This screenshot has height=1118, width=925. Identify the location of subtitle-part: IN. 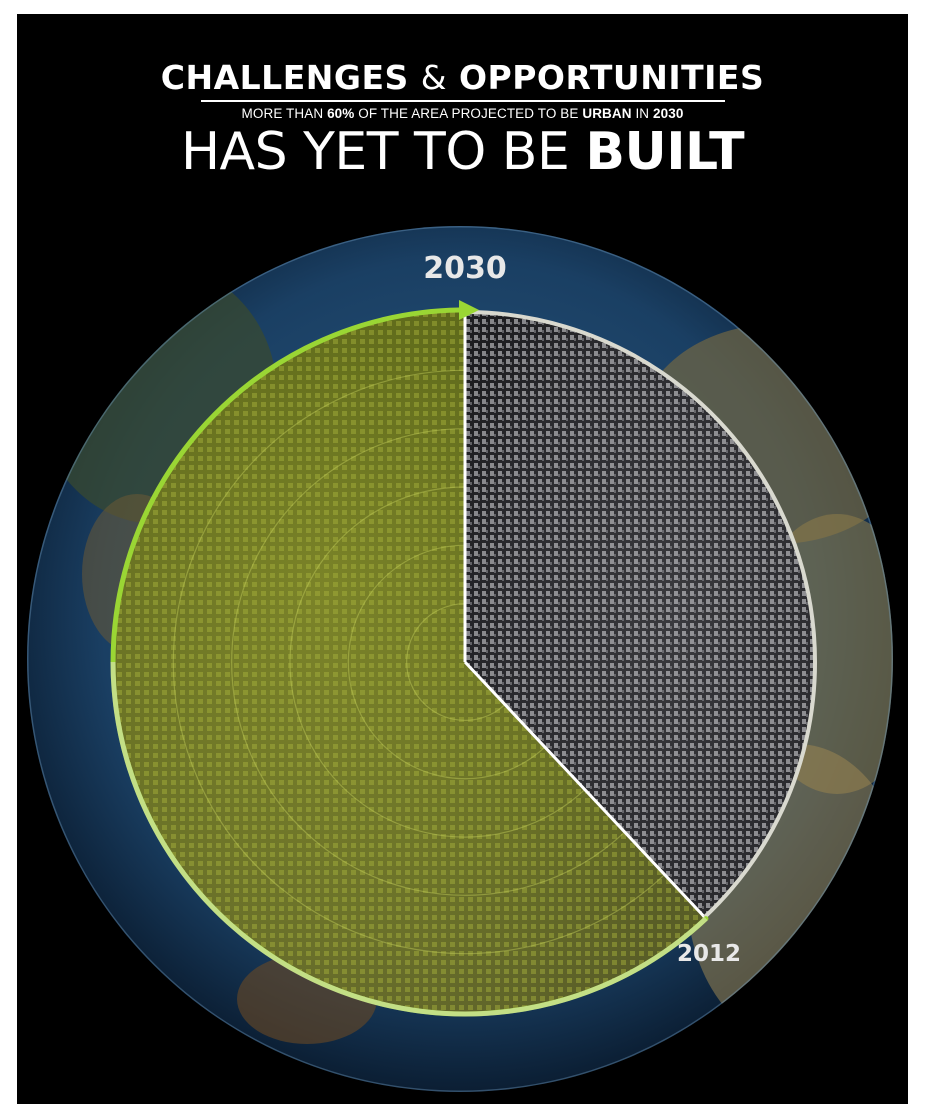
(642, 113).